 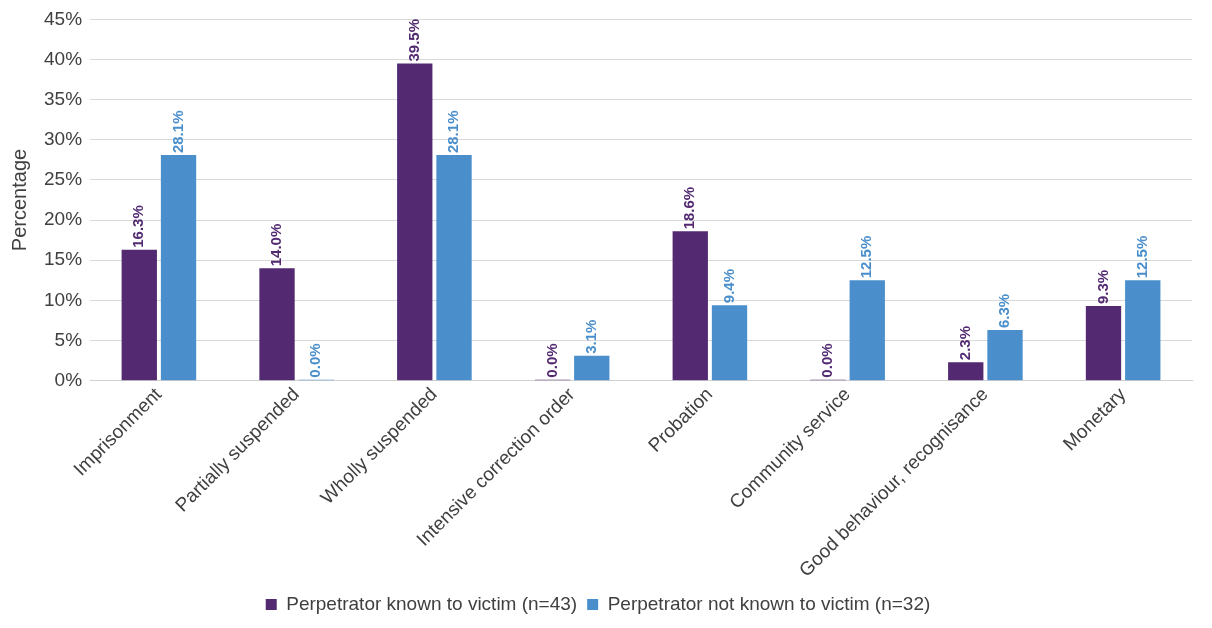 I want to click on legend-label: Perpetrator not known to victim (n=32), so click(x=769, y=603).